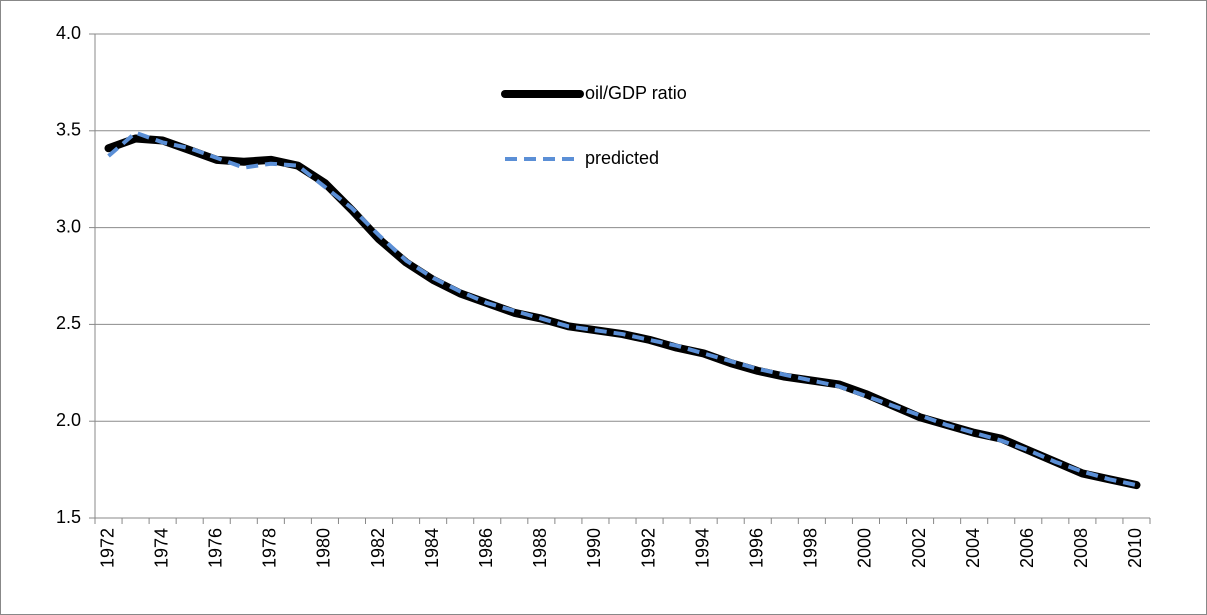  What do you see at coordinates (1135, 548) in the screenshot?
I see `x-tick-label: 2010` at bounding box center [1135, 548].